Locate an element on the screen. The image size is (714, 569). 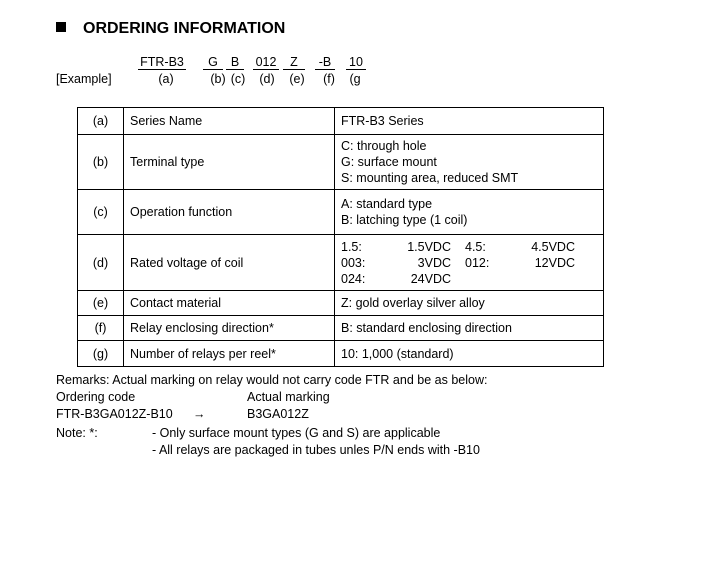
row-key: (d) is located at coordinates (100, 262).